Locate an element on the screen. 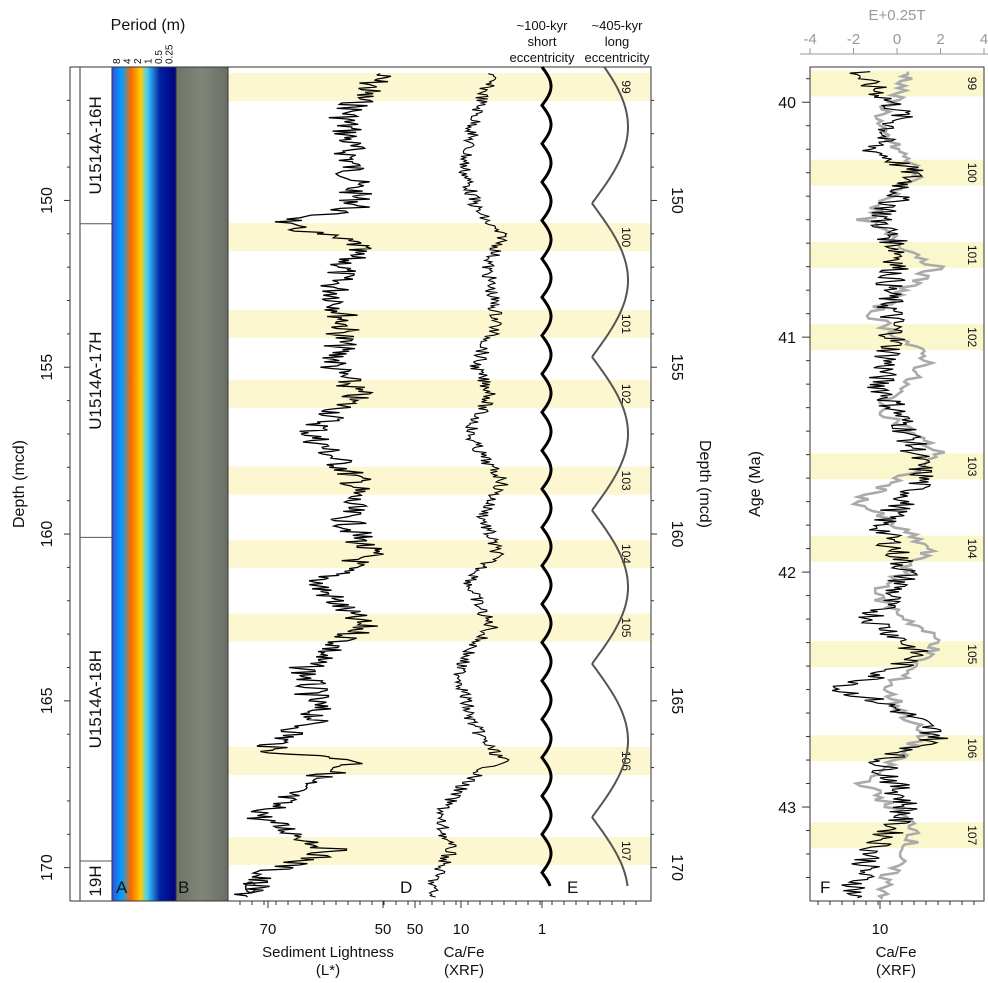  depth-tick-label-left: 155 is located at coordinates (47, 367).